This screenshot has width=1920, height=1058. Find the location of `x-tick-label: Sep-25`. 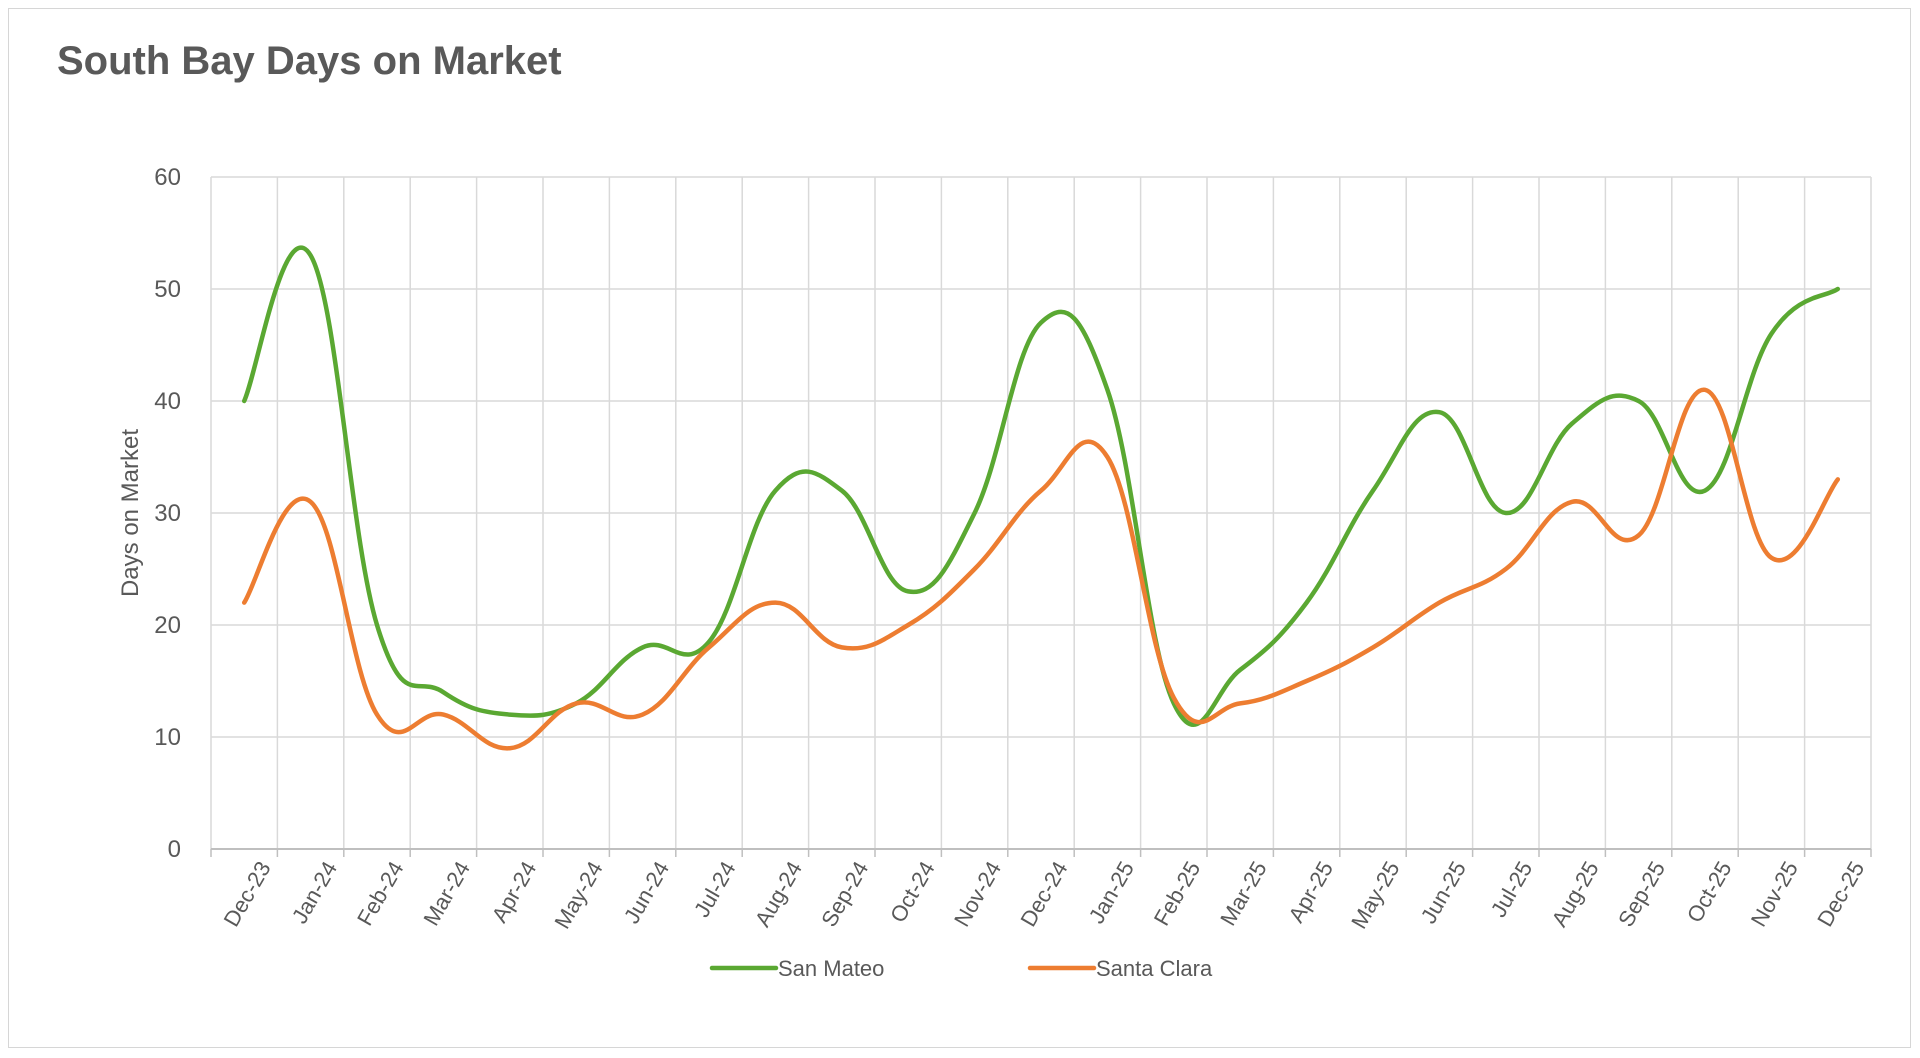

x-tick-label: Sep-25 is located at coordinates (1641, 894).